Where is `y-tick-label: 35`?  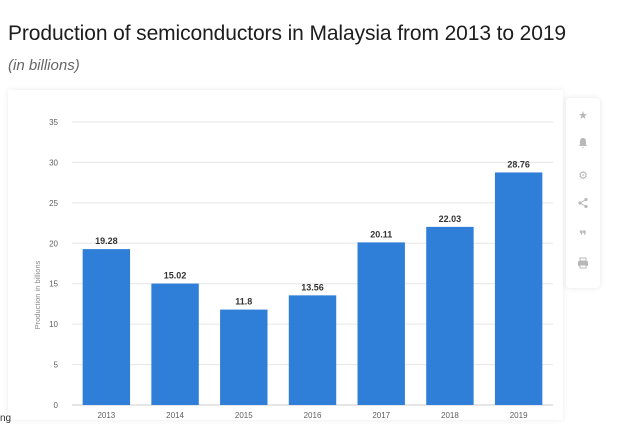
y-tick-label: 35 is located at coordinates (53, 122).